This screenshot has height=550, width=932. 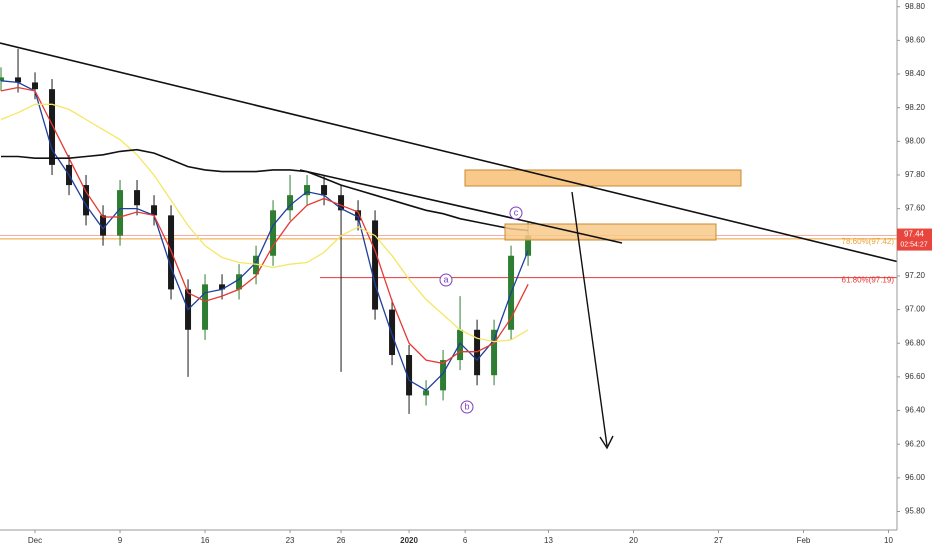 What do you see at coordinates (481, 310) in the screenshot?
I see `wave-labels: a b c` at bounding box center [481, 310].